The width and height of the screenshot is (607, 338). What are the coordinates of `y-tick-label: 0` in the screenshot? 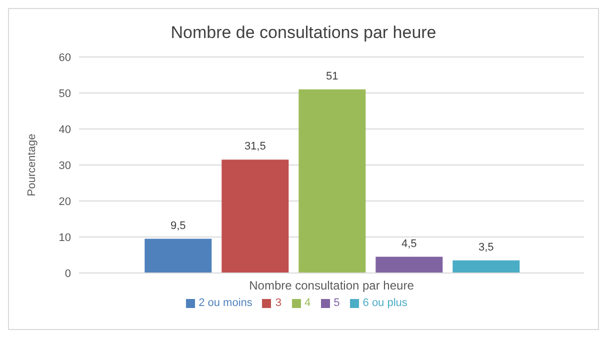 It's located at (67, 274).